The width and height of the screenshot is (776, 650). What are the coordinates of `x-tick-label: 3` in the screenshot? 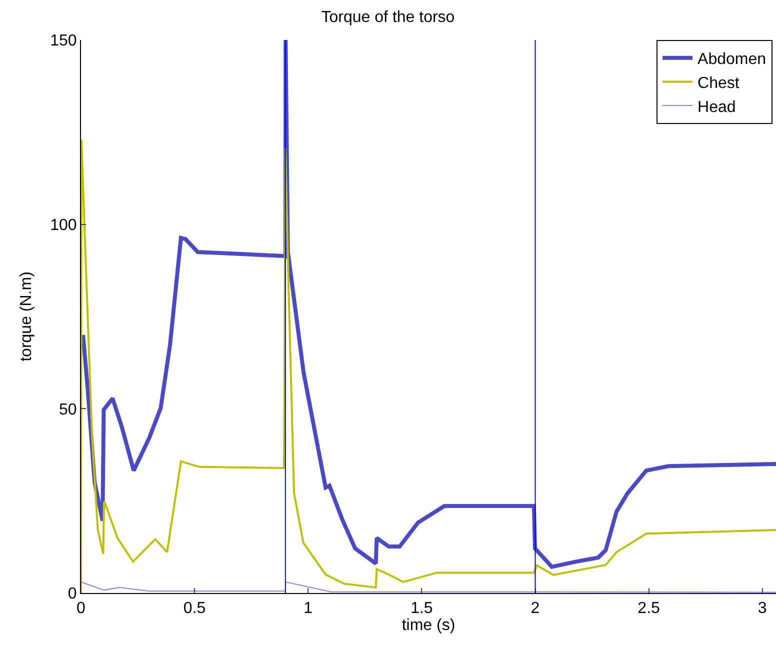 It's located at (762, 609).